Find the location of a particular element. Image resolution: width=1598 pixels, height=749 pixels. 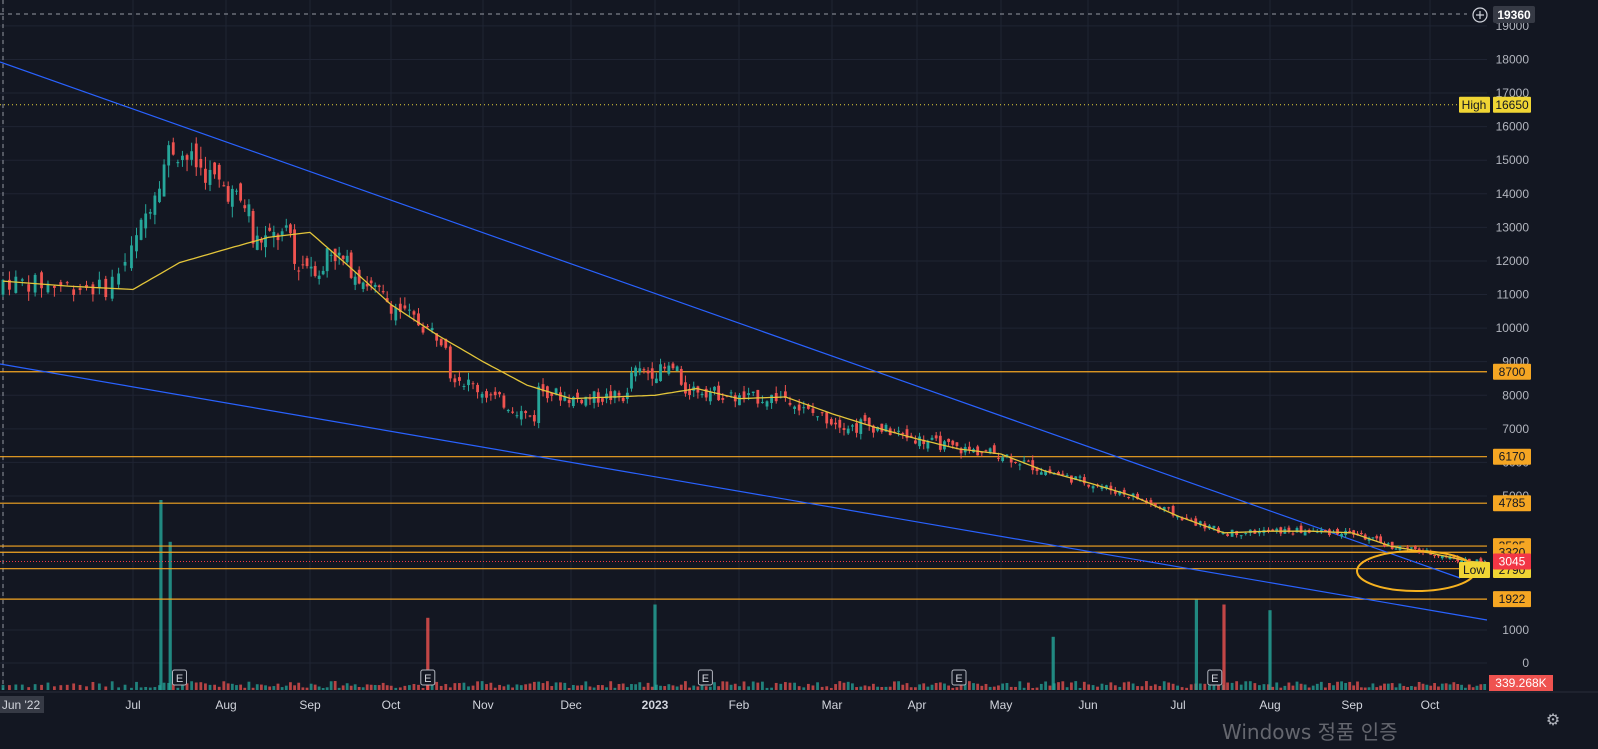

price-tick-label: 14000 is located at coordinates (1513, 194).